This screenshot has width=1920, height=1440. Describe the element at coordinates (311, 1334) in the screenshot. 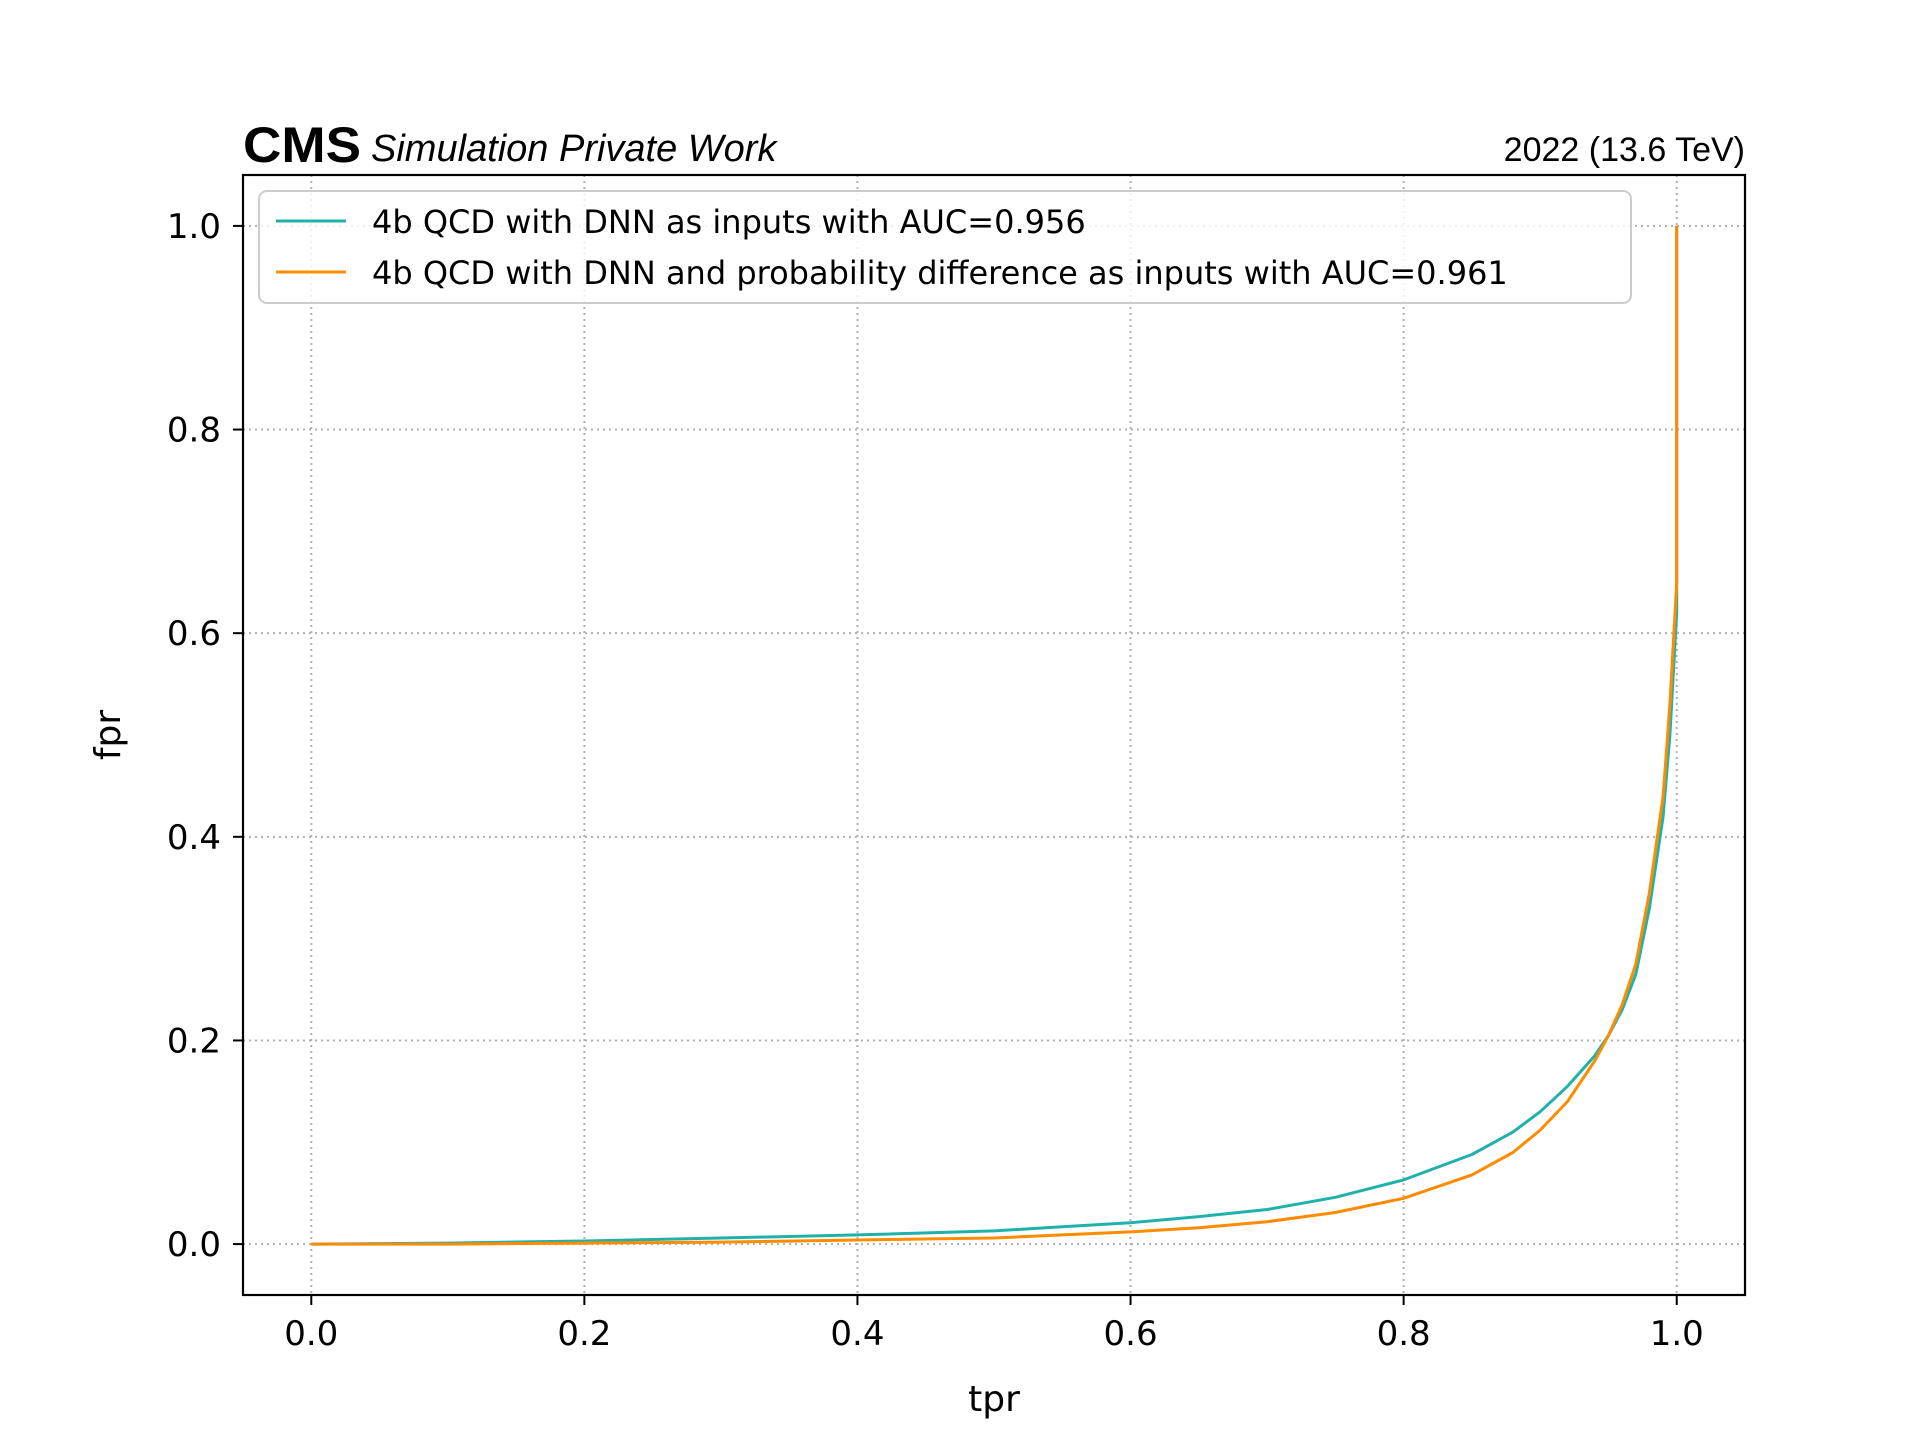

I see `x-tick-label-0: 0.0` at that location.